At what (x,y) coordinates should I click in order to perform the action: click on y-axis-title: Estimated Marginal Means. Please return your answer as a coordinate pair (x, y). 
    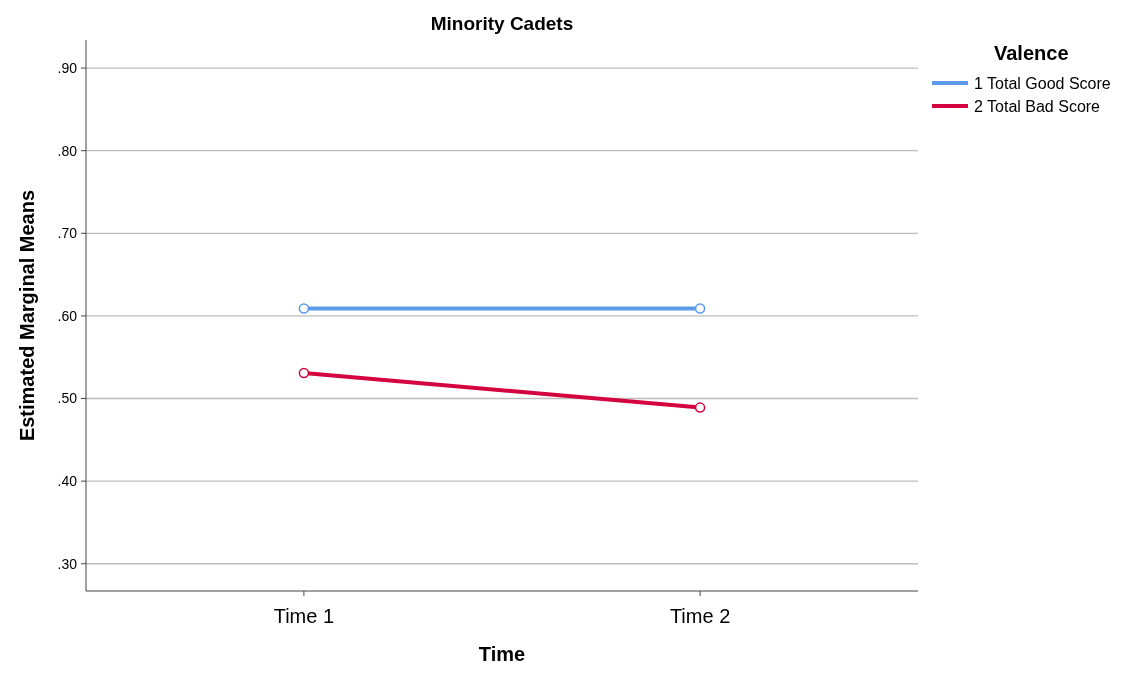
    Looking at the image, I should click on (27, 315).